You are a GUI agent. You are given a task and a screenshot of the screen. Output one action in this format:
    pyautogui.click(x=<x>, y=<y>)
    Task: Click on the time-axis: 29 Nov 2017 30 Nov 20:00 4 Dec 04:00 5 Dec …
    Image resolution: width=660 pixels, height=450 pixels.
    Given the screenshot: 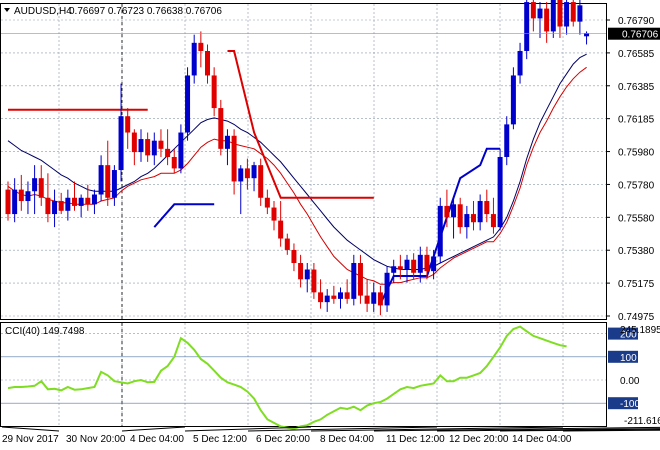 What is the action you would take?
    pyautogui.click(x=330, y=435)
    